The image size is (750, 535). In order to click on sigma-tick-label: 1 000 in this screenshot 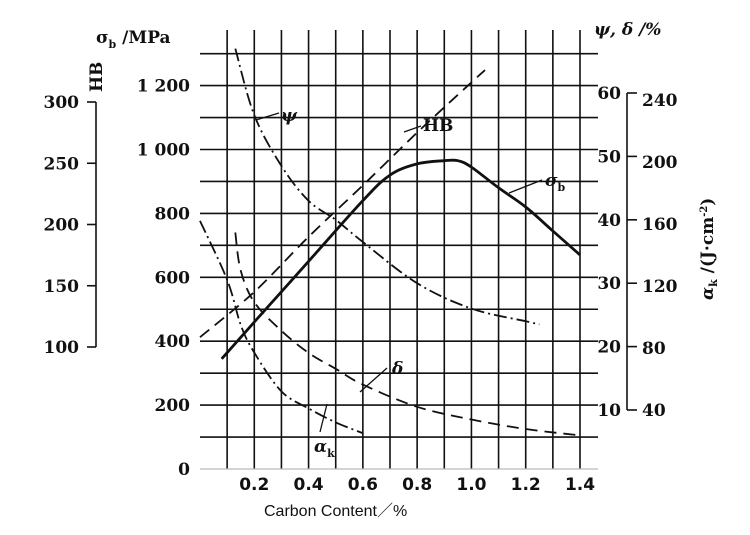, I will do `click(163, 151)`.